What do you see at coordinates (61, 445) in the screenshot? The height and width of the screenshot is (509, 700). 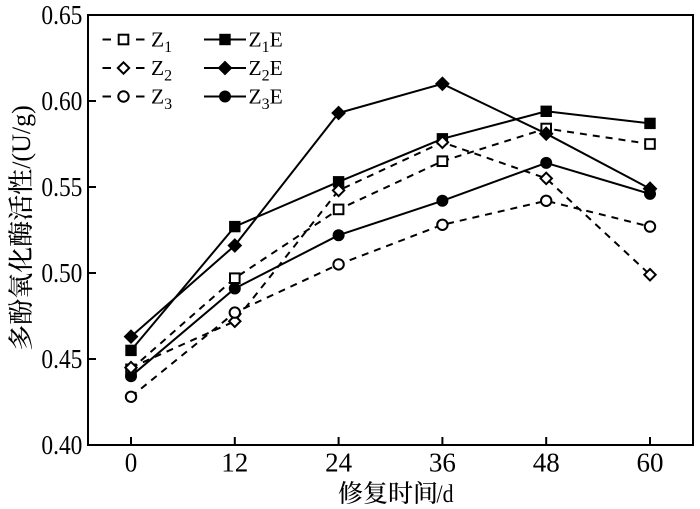 I see `svg-text: 0.40` at bounding box center [61, 445].